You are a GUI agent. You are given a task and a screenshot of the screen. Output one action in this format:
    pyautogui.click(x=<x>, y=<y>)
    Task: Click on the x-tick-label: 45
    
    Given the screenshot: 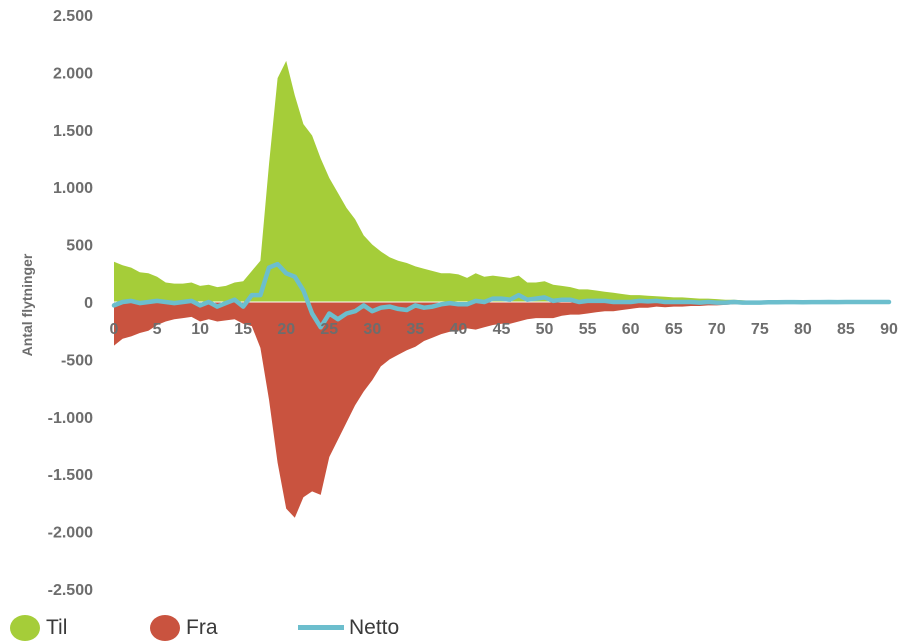 What is the action you would take?
    pyautogui.click(x=502, y=329)
    